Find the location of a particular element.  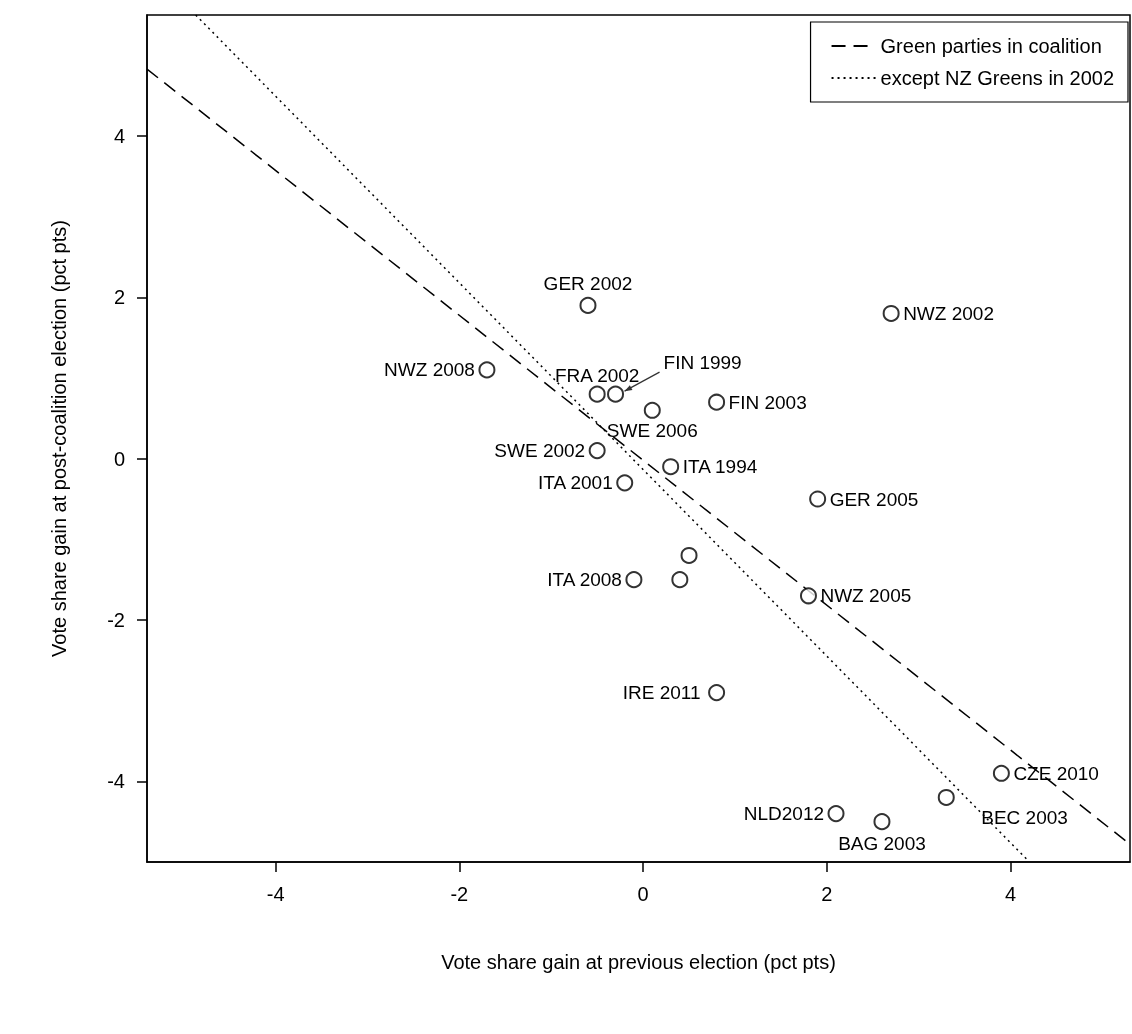

x-tick-label: 0 is located at coordinates (643, 894).